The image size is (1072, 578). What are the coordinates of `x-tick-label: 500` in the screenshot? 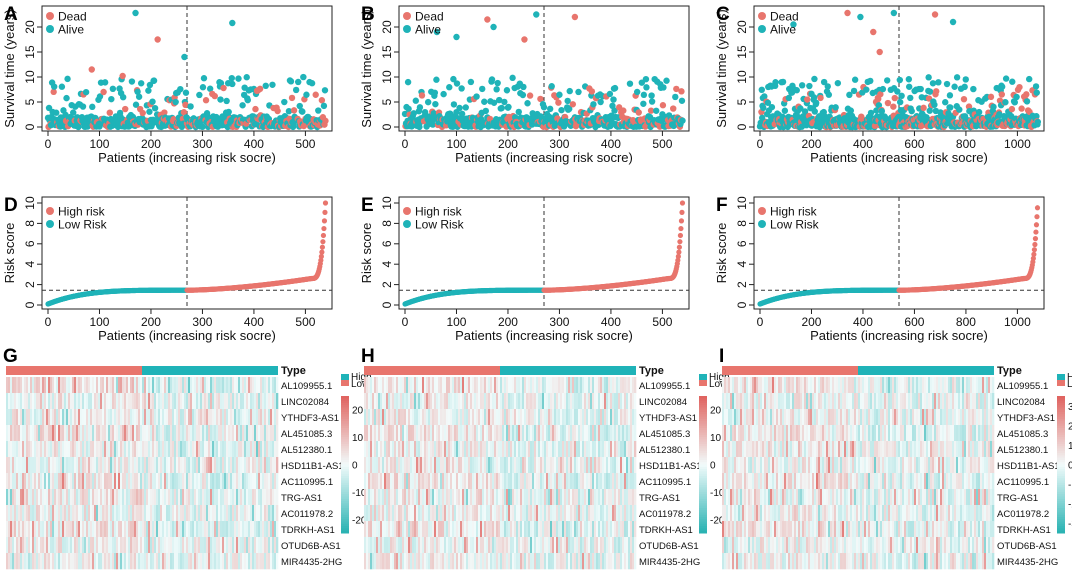 It's located at (305, 322).